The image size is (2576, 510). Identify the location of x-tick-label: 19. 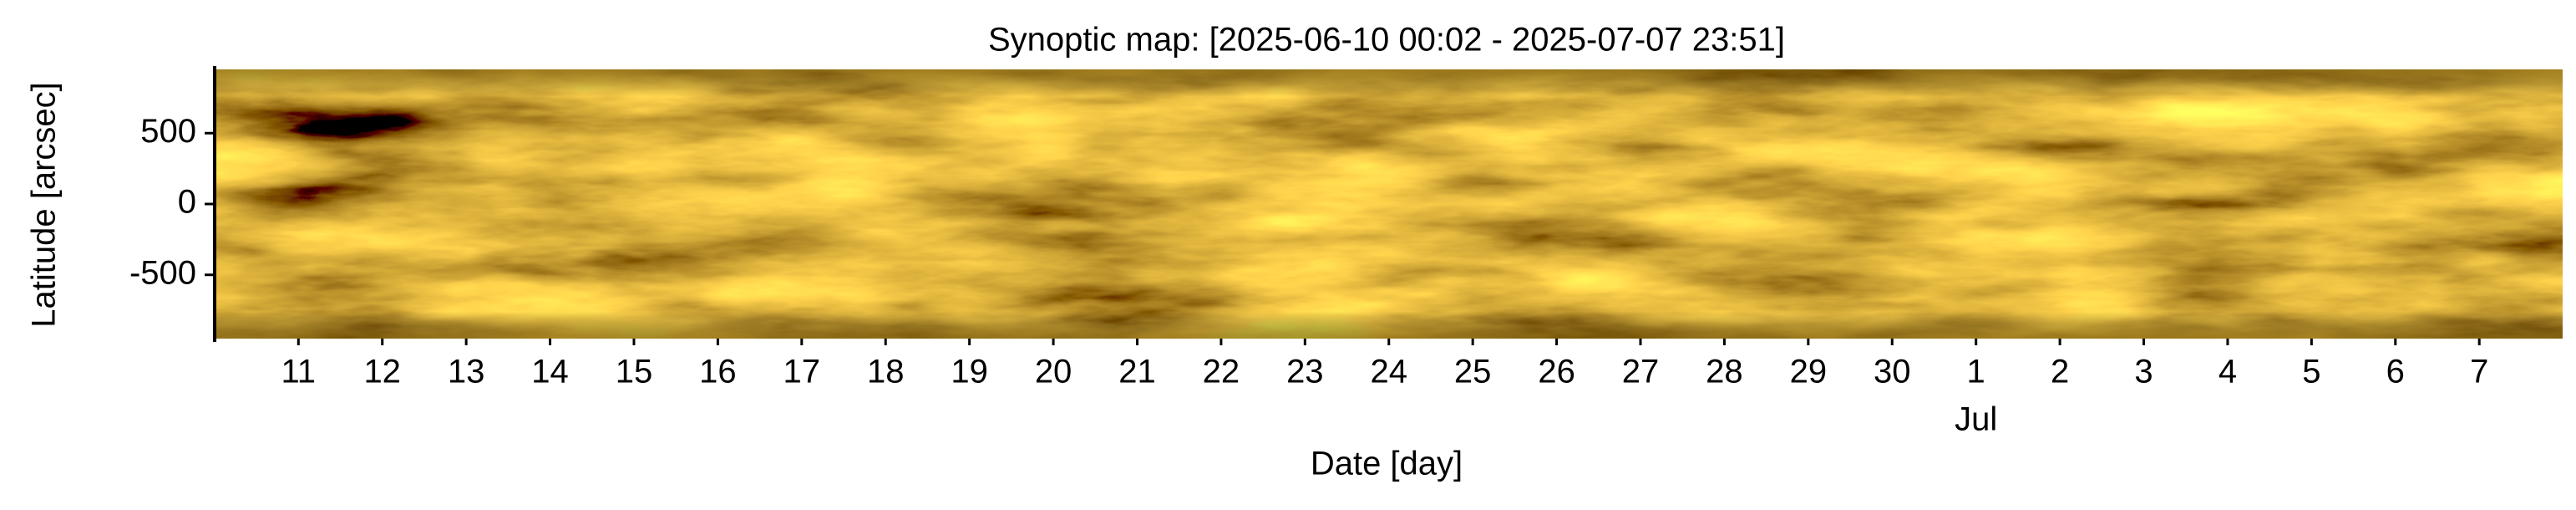
(969, 372).